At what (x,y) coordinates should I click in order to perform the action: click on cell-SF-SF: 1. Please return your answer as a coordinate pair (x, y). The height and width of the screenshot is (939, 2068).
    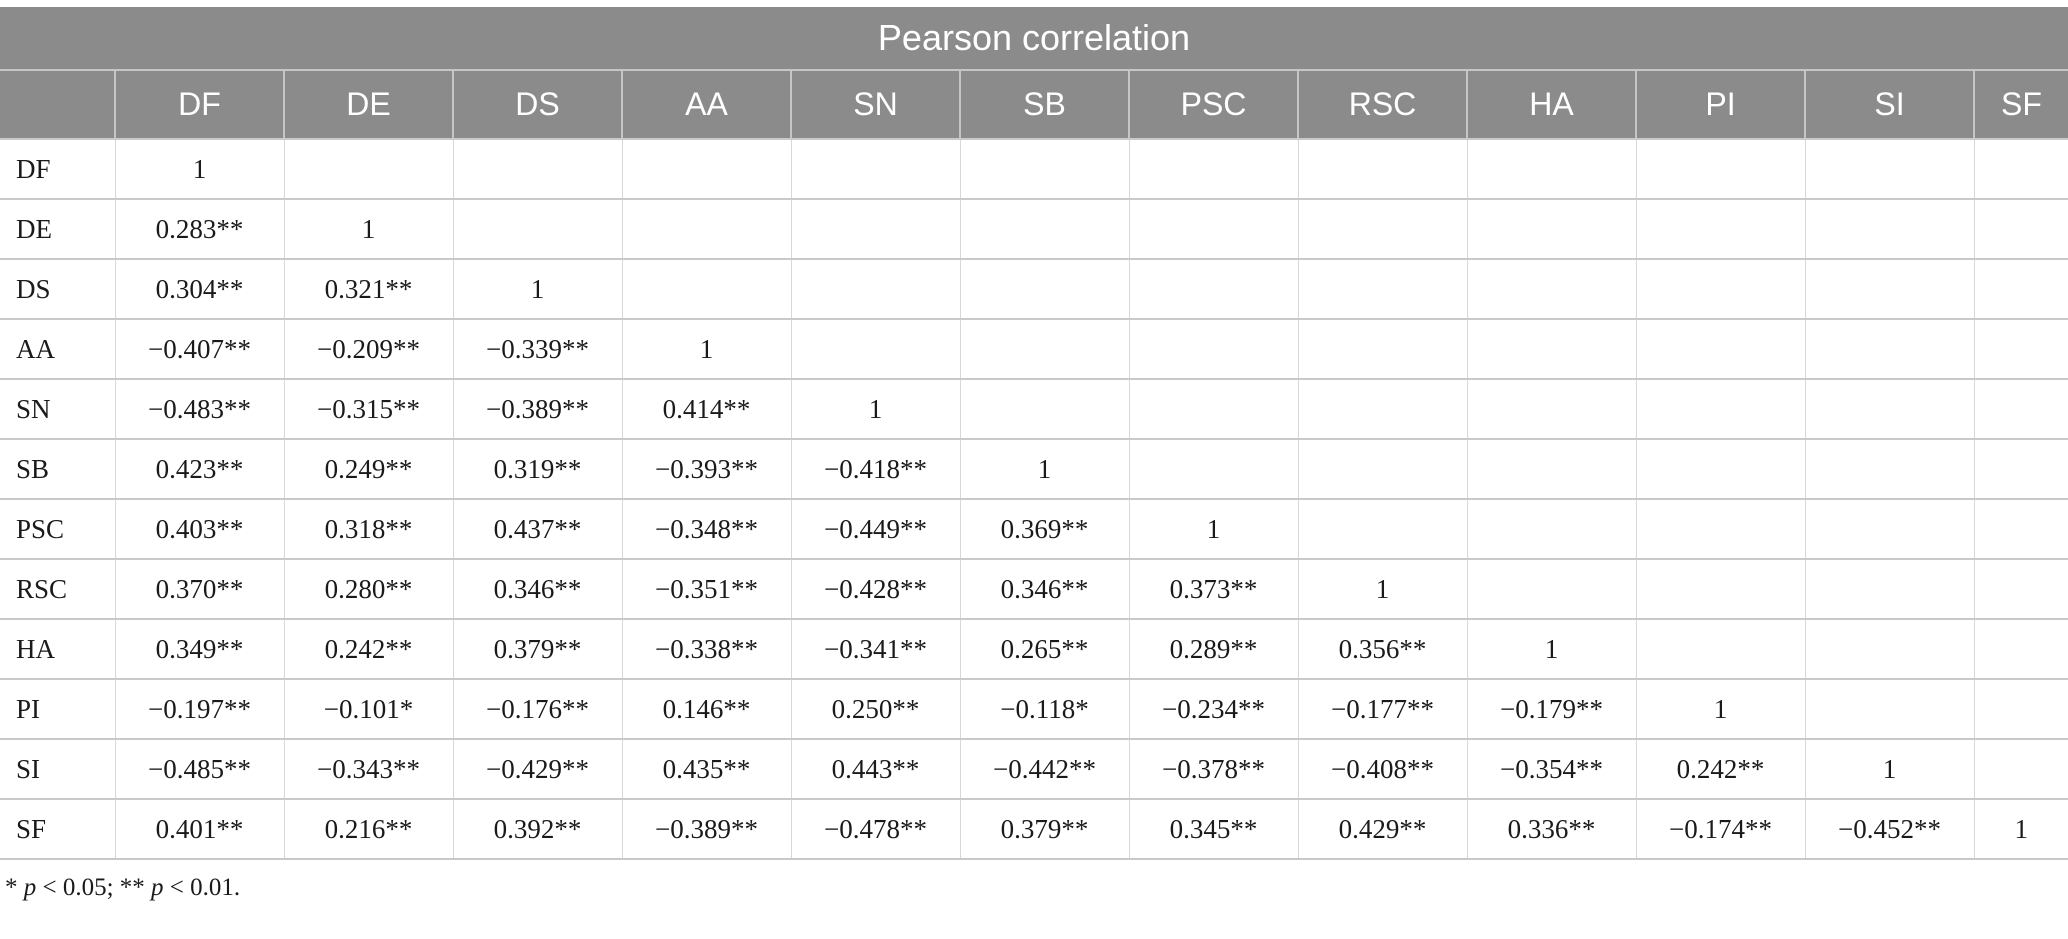
    Looking at the image, I should click on (2020, 829).